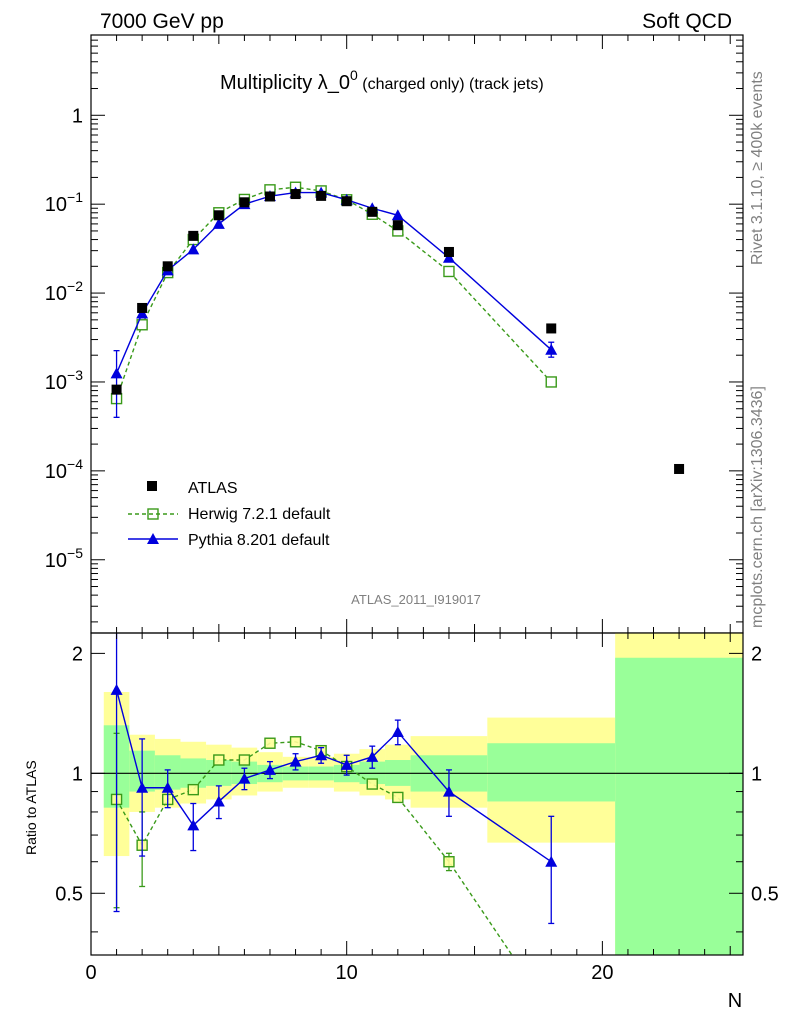  I want to click on main-y-tick-label: 10⁻³, so click(64, 380).